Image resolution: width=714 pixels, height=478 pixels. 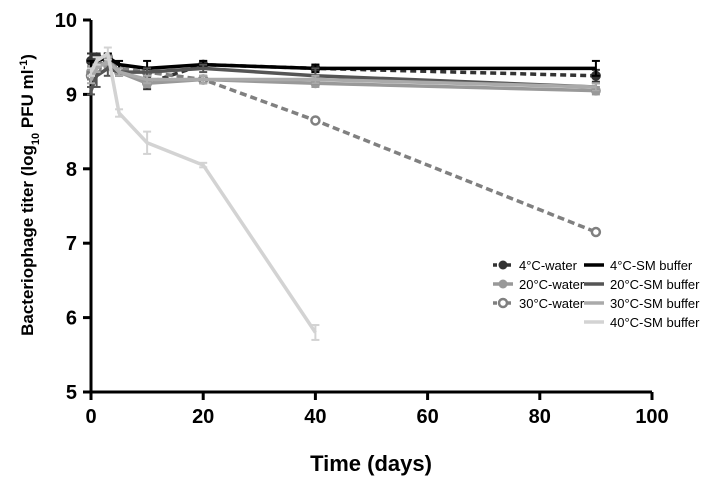 I want to click on legend-item-2: 30°C-water, so click(x=539, y=303).